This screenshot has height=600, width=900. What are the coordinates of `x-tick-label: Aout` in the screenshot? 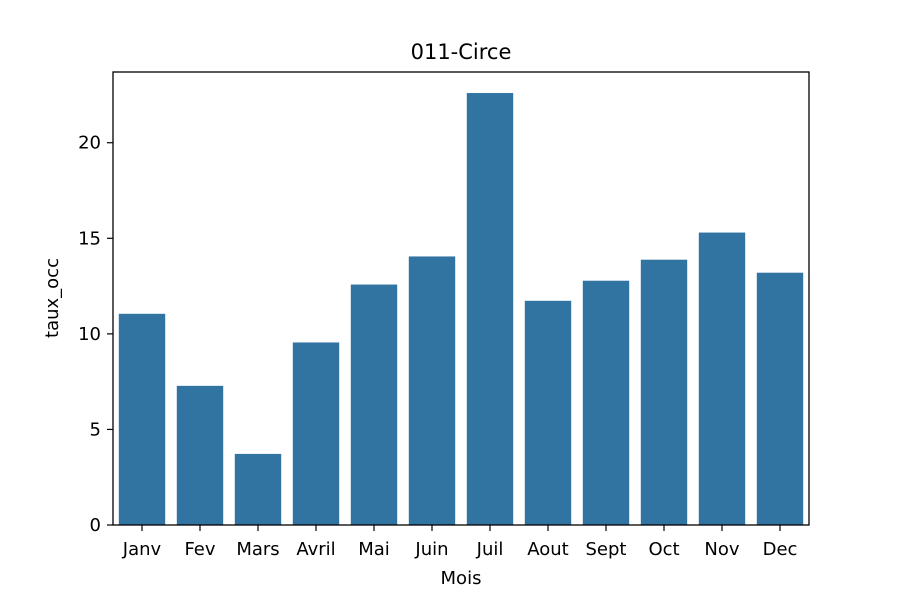 It's located at (547, 549).